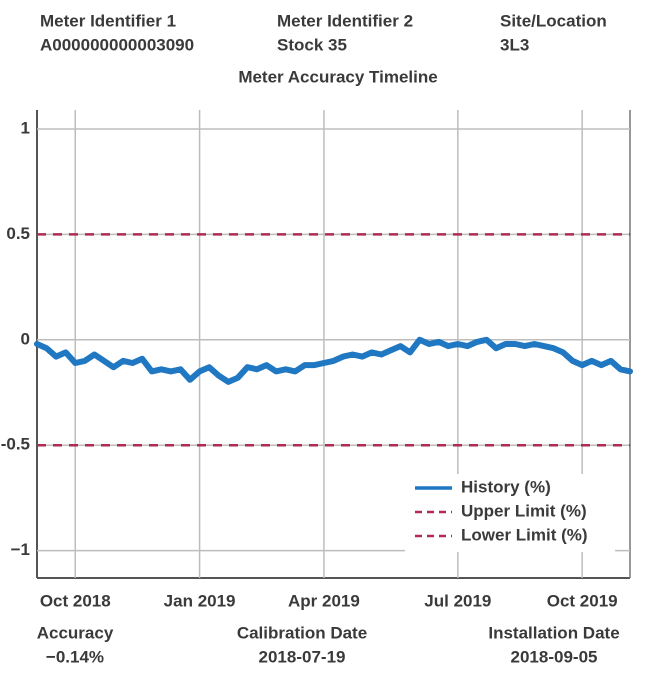 The width and height of the screenshot is (646, 674). What do you see at coordinates (200, 600) in the screenshot?
I see `x-tick-label: Jan 2019` at bounding box center [200, 600].